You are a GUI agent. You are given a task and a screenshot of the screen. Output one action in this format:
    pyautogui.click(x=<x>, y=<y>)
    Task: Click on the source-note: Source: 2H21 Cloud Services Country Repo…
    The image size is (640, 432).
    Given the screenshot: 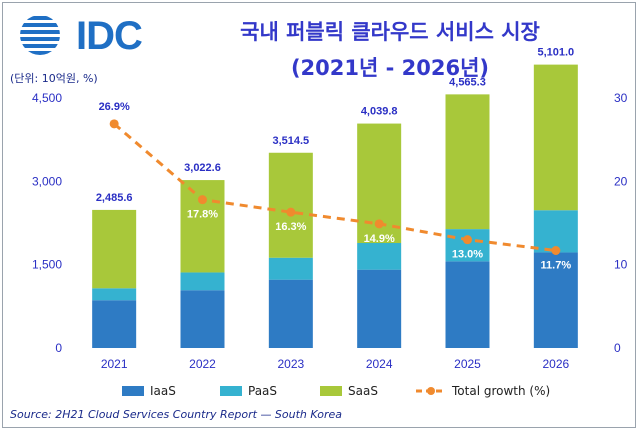 What is the action you would take?
    pyautogui.click(x=176, y=414)
    